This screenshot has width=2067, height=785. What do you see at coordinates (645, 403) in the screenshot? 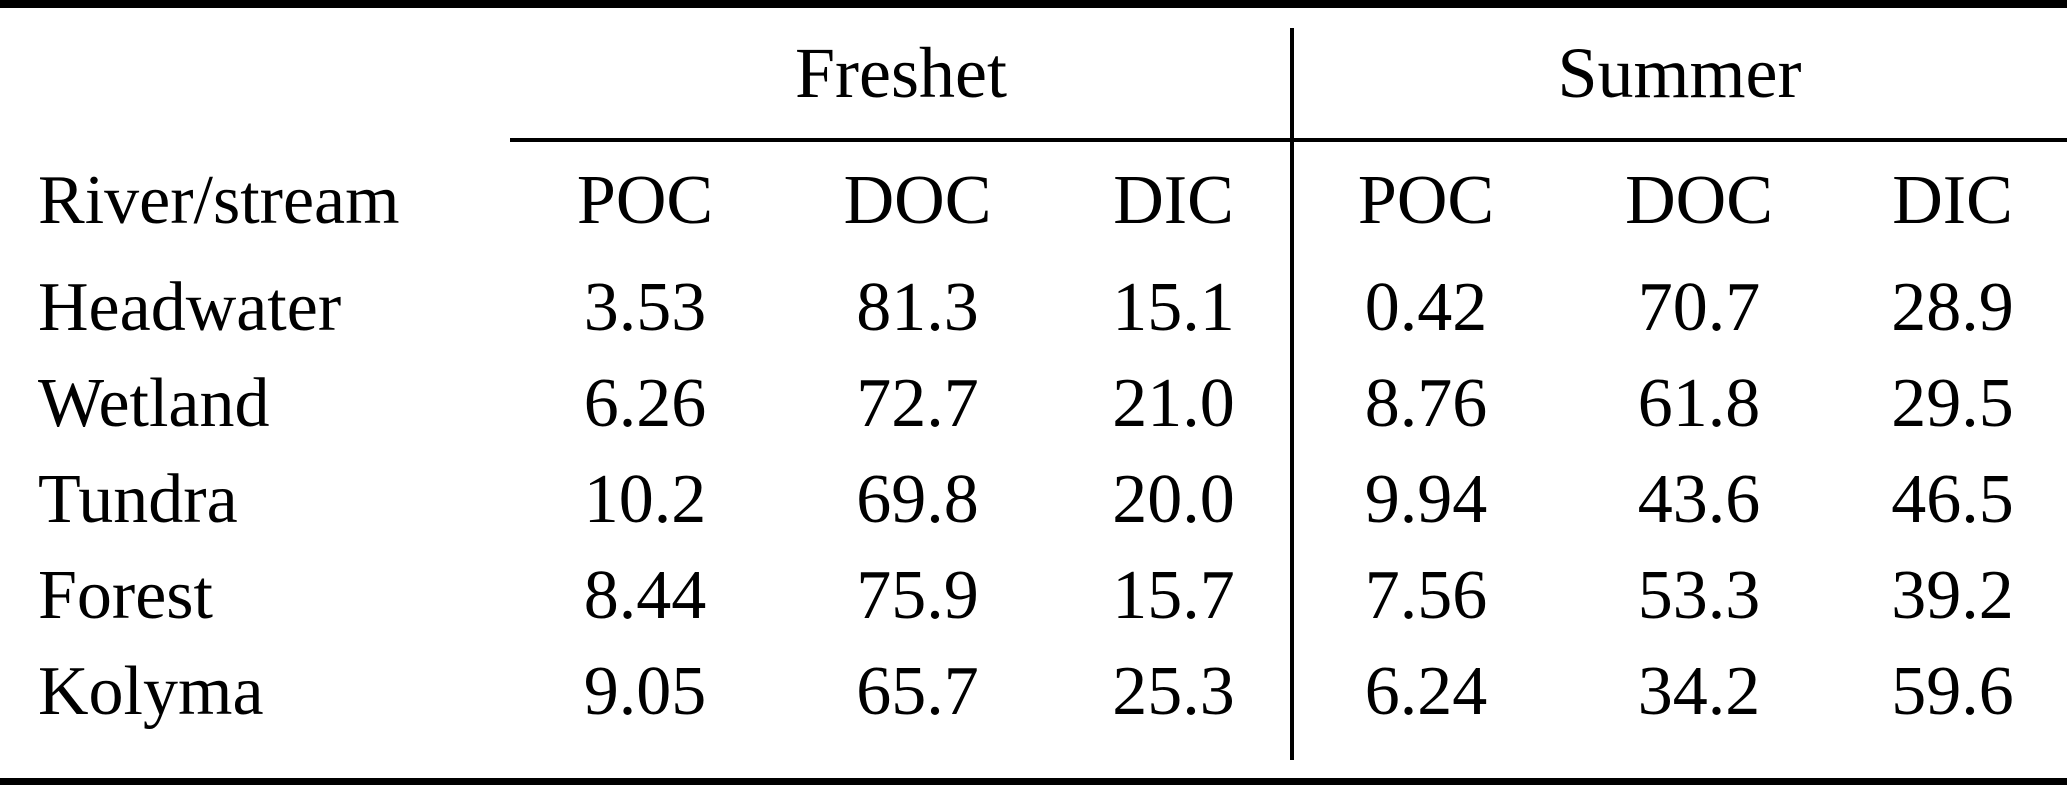
I see `cell-wetland-freshet-poc: 6.26` at bounding box center [645, 403].